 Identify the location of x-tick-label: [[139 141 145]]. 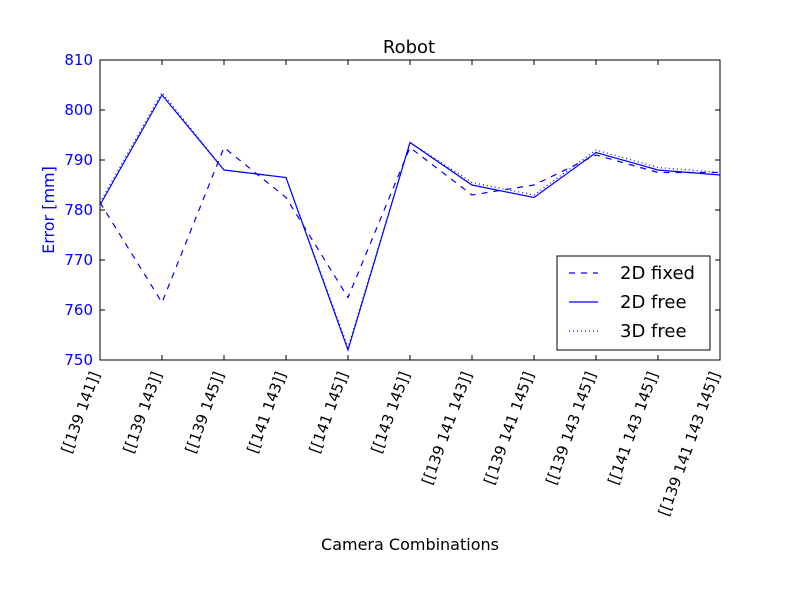
(509, 428).